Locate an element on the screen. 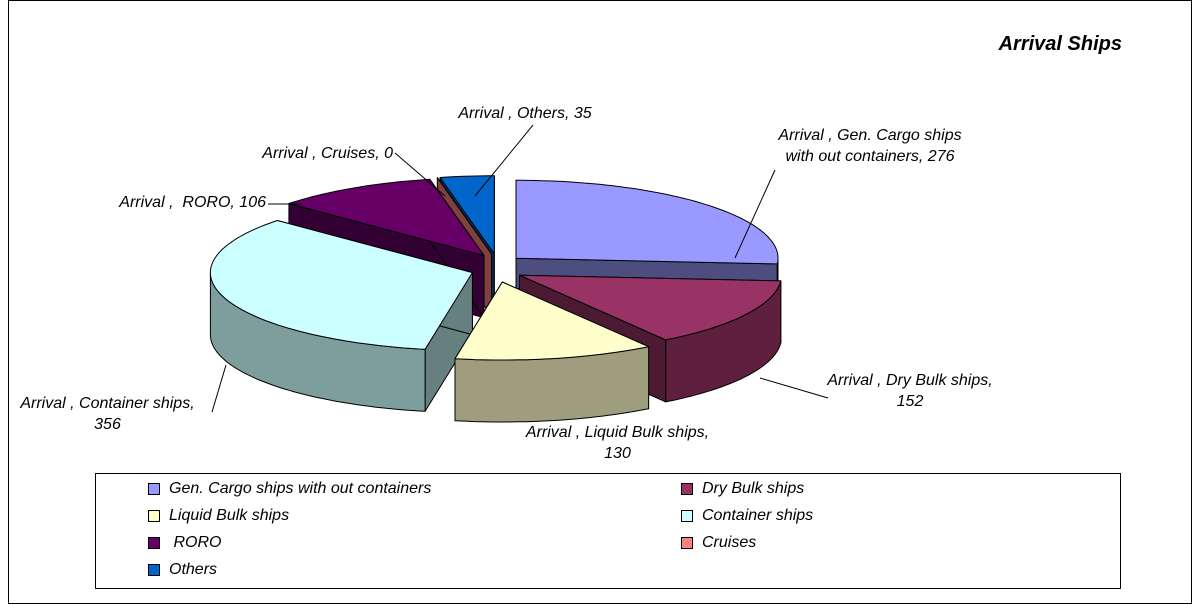 Image resolution: width=1192 pixels, height=604 pixels. legend-label: RORO is located at coordinates (195, 542).